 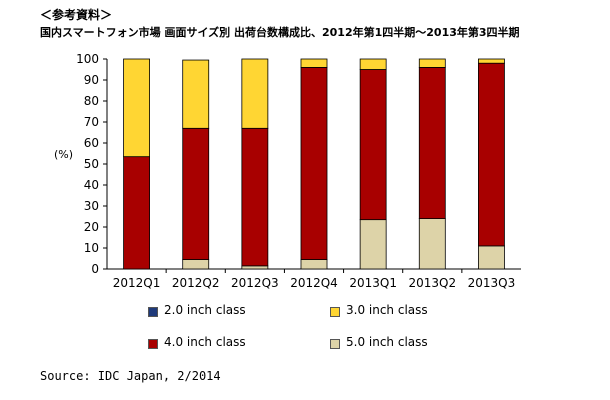 What do you see at coordinates (255, 283) in the screenshot?
I see `x-tick-label: 2012Q3` at bounding box center [255, 283].